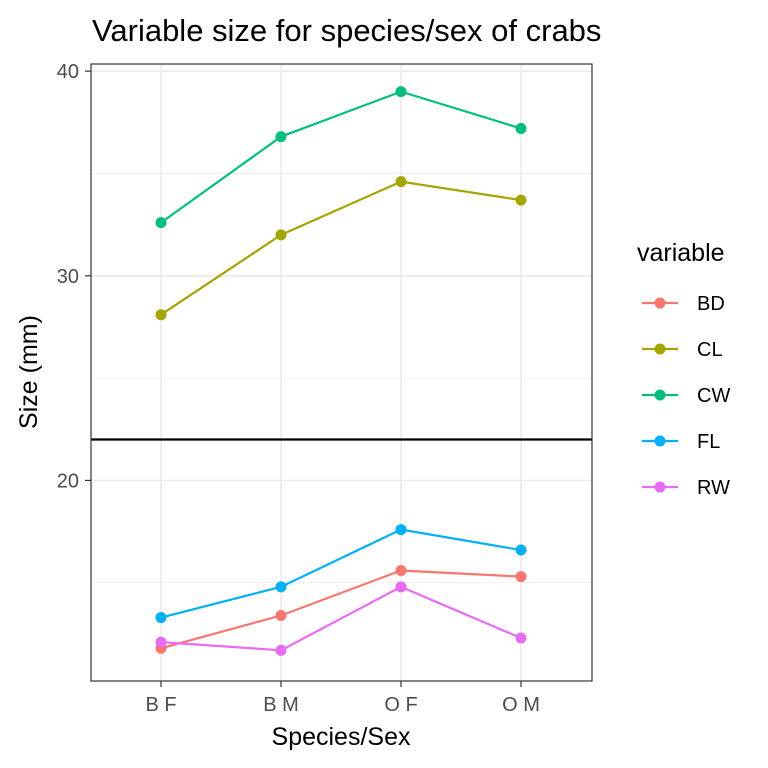 Image resolution: width=768 pixels, height=768 pixels. Describe the element at coordinates (160, 705) in the screenshot. I see `x-tick-label: B F` at that location.